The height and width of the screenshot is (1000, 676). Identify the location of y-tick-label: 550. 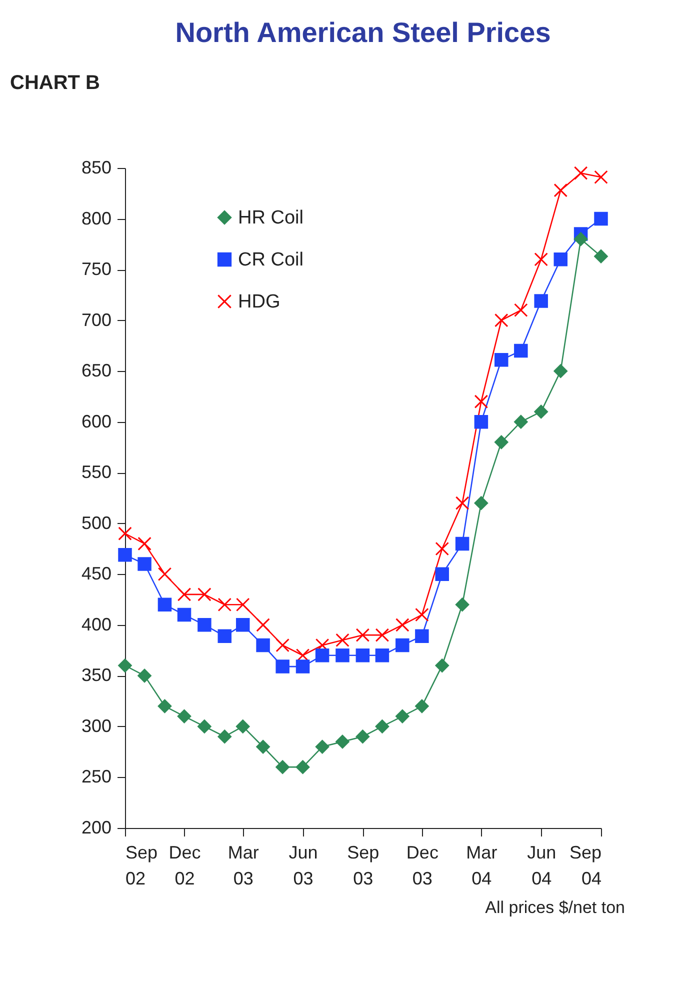
(96, 472).